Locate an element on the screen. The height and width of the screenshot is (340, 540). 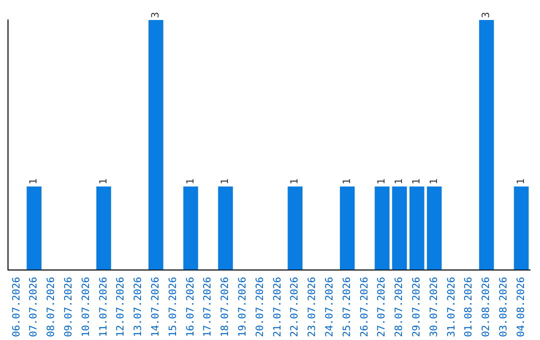
x-tick-label: 26.07.2026 is located at coordinates (364, 307).